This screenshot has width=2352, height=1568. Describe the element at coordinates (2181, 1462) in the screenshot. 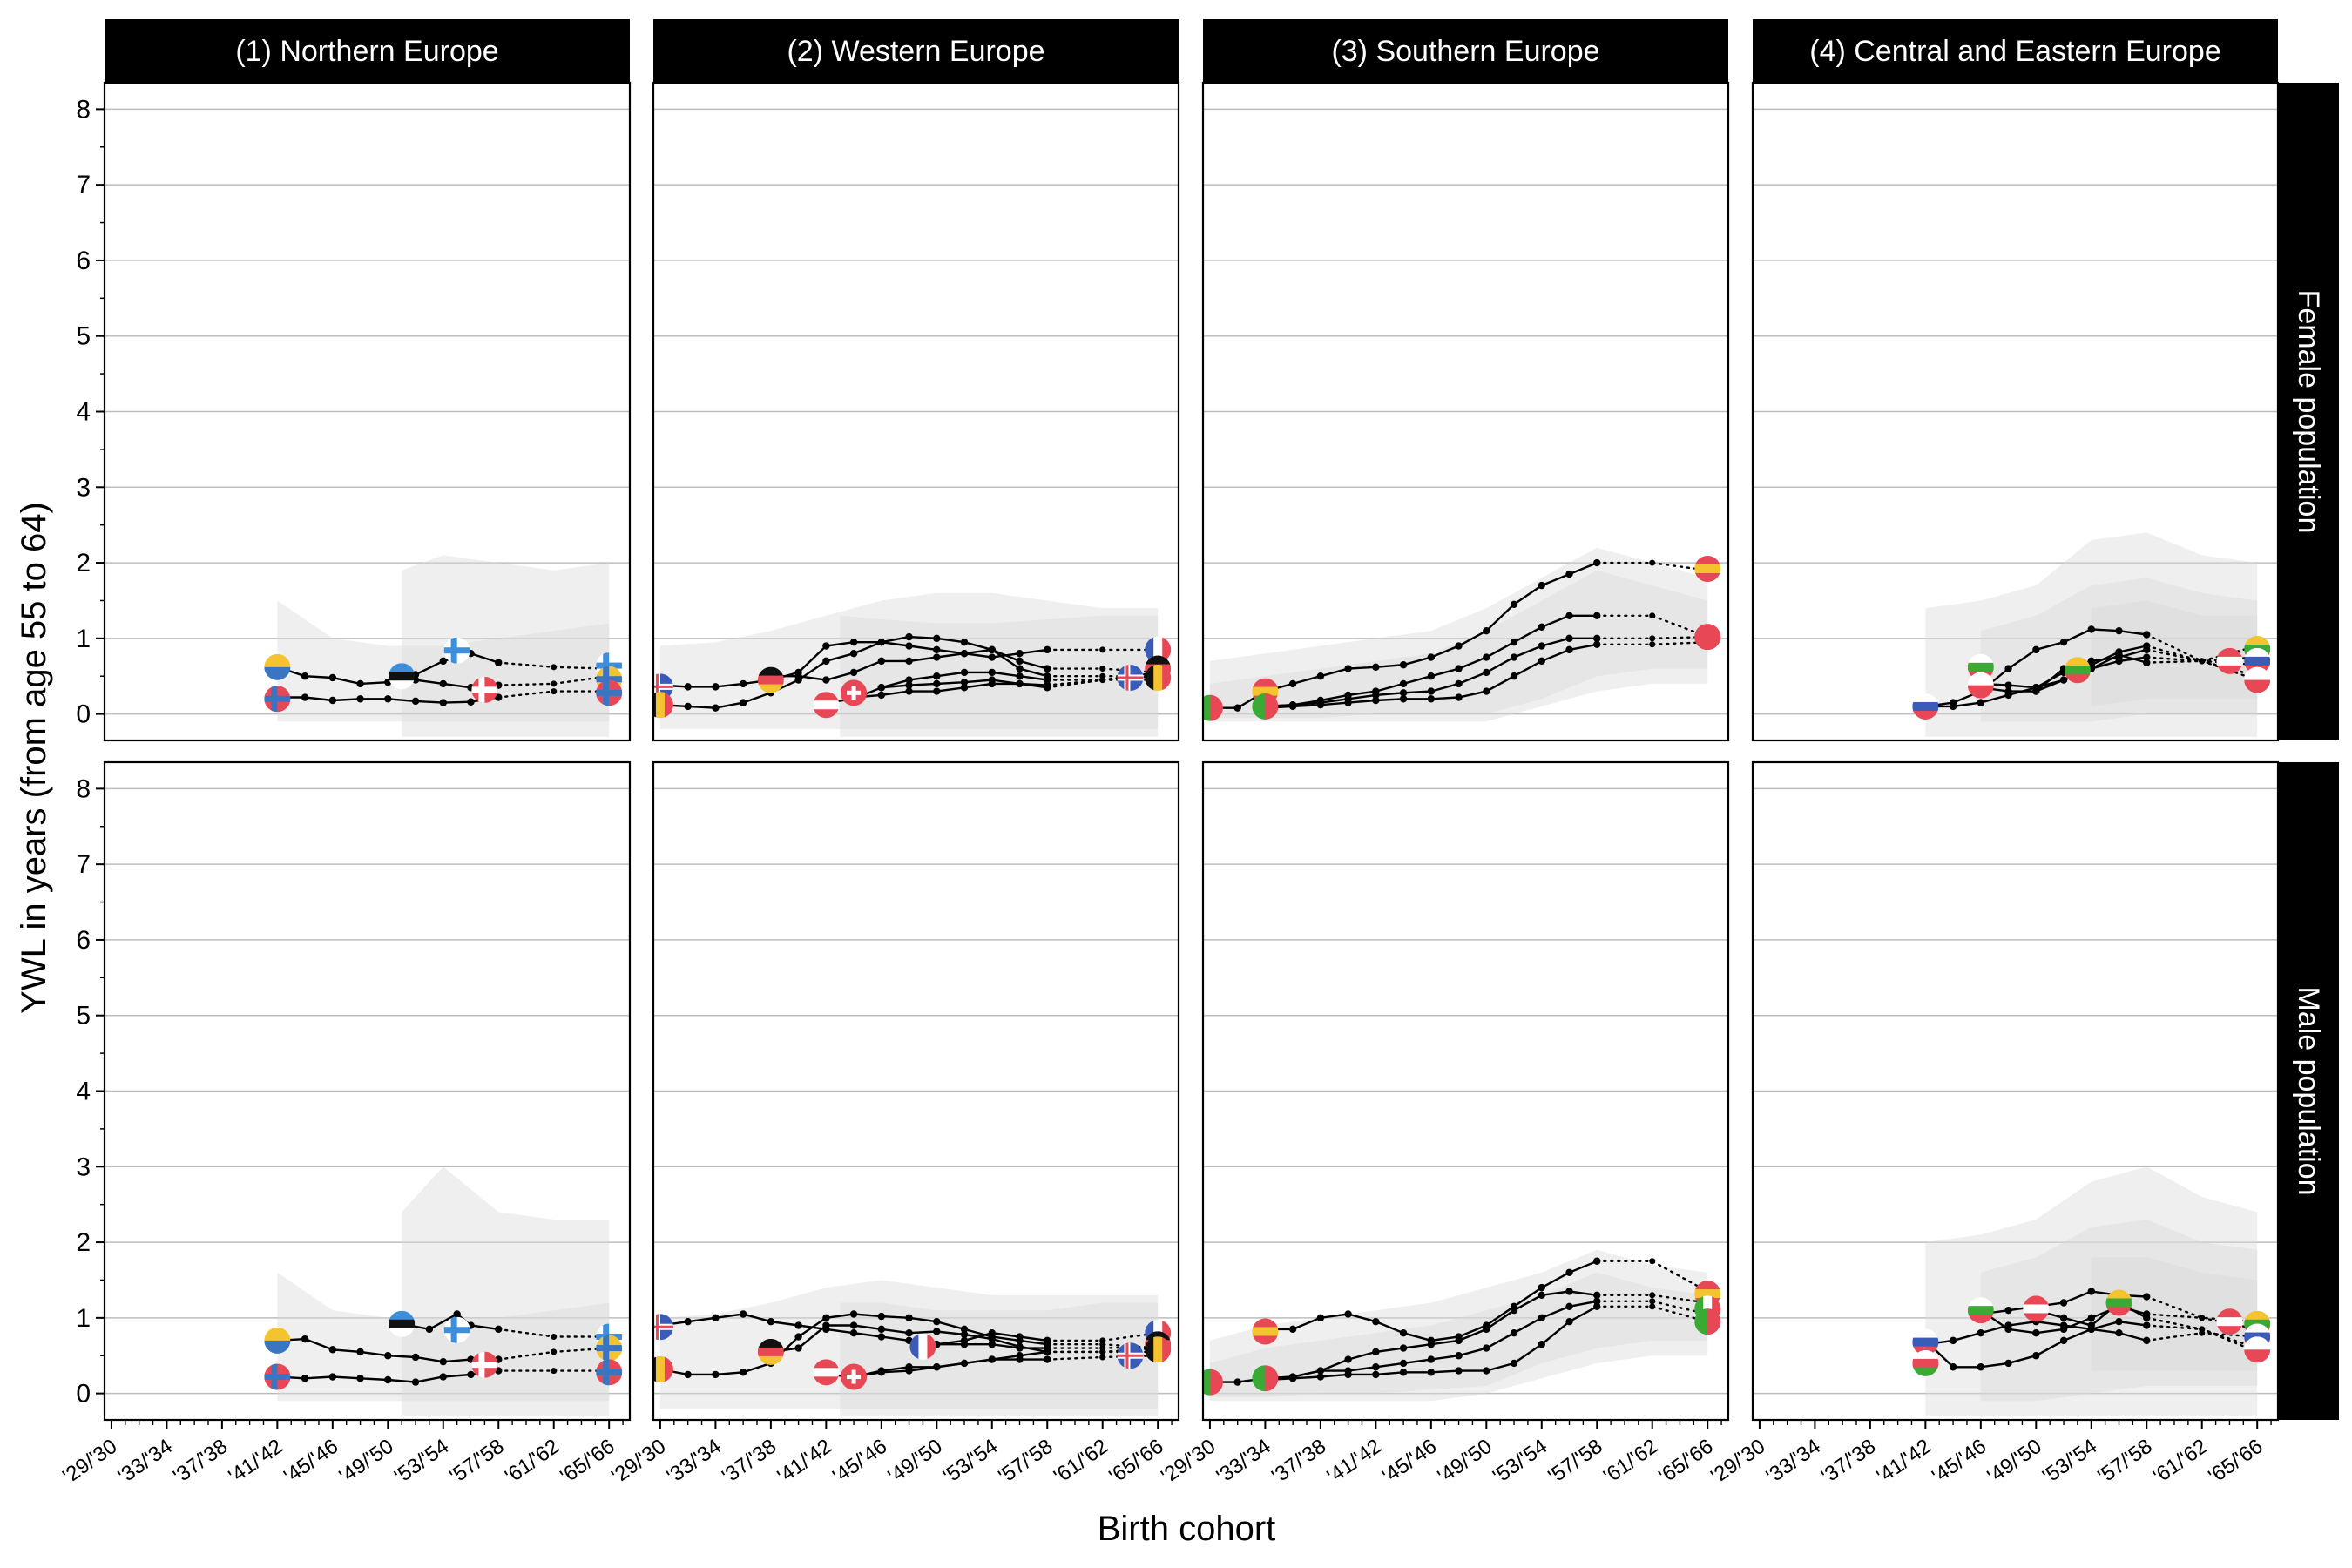

I see `x-tick-label: '61/'62` at that location.